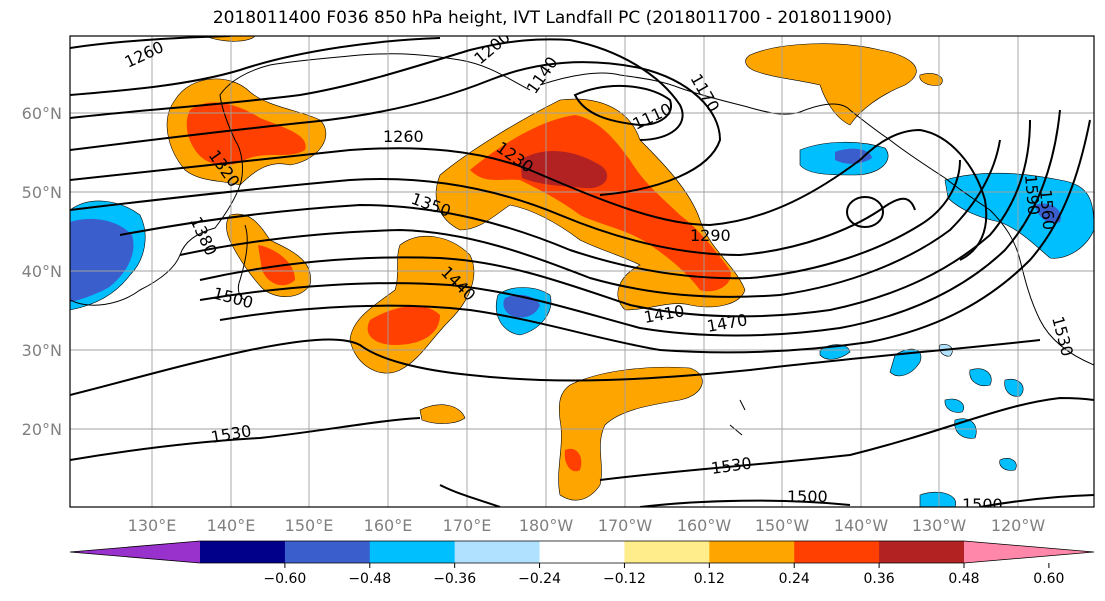 Image resolution: width=1105 pixels, height=601 pixels. Describe the element at coordinates (42, 192) in the screenshot. I see `lat-label: 50°N` at that location.